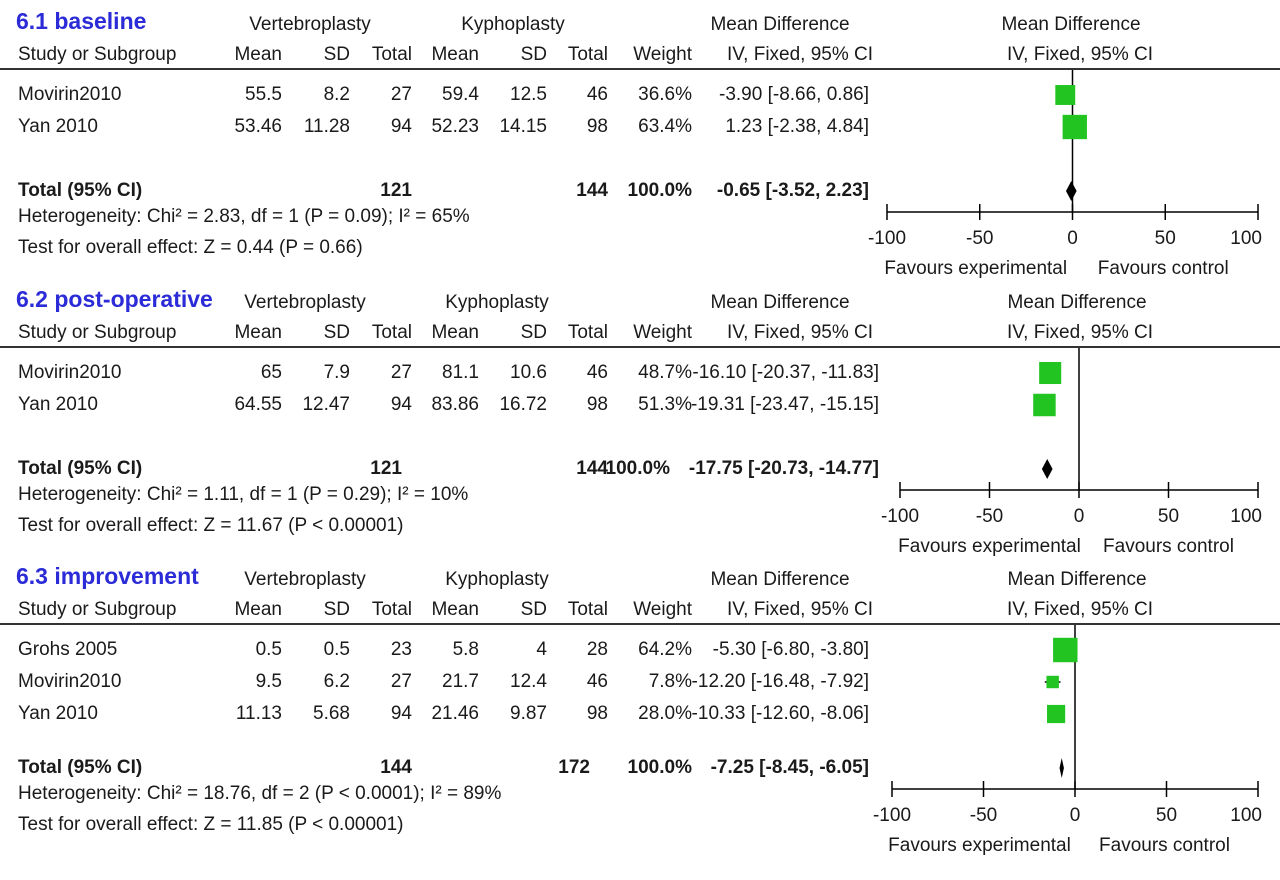  Describe the element at coordinates (455, 404) in the screenshot. I see `mean2-cell: 83.86` at that location.